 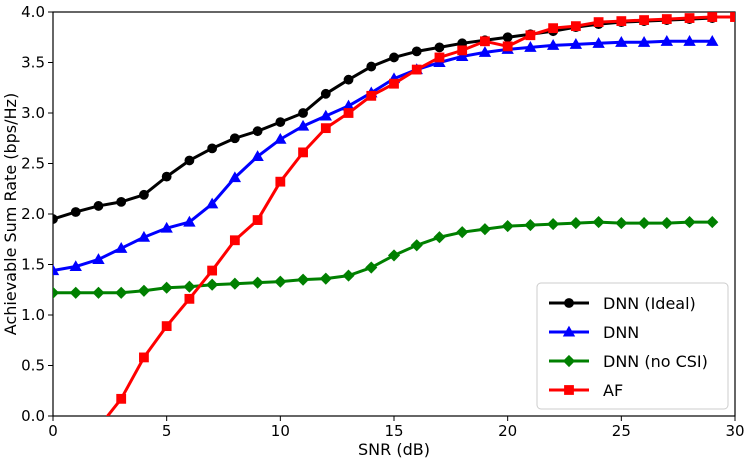 What do you see at coordinates (613, 390) in the screenshot?
I see `legend-label: AF` at bounding box center [613, 390].